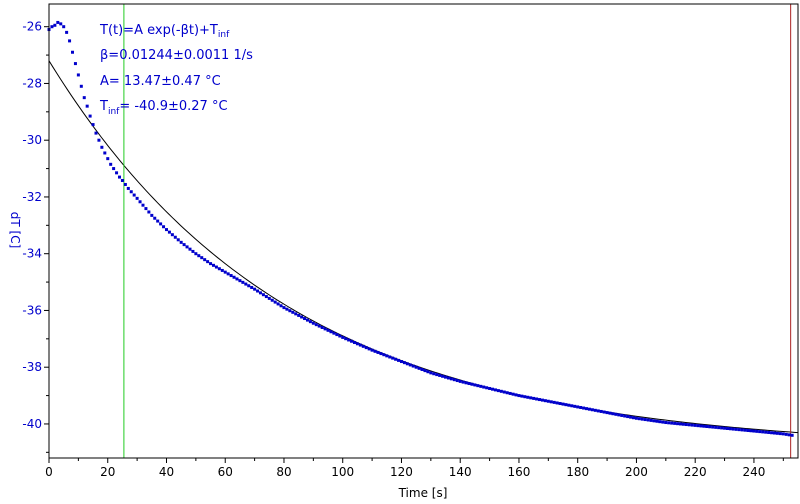 This screenshot has height=504, width=800. What do you see at coordinates (695, 472) in the screenshot?
I see `x-tick-label: 220` at bounding box center [695, 472].